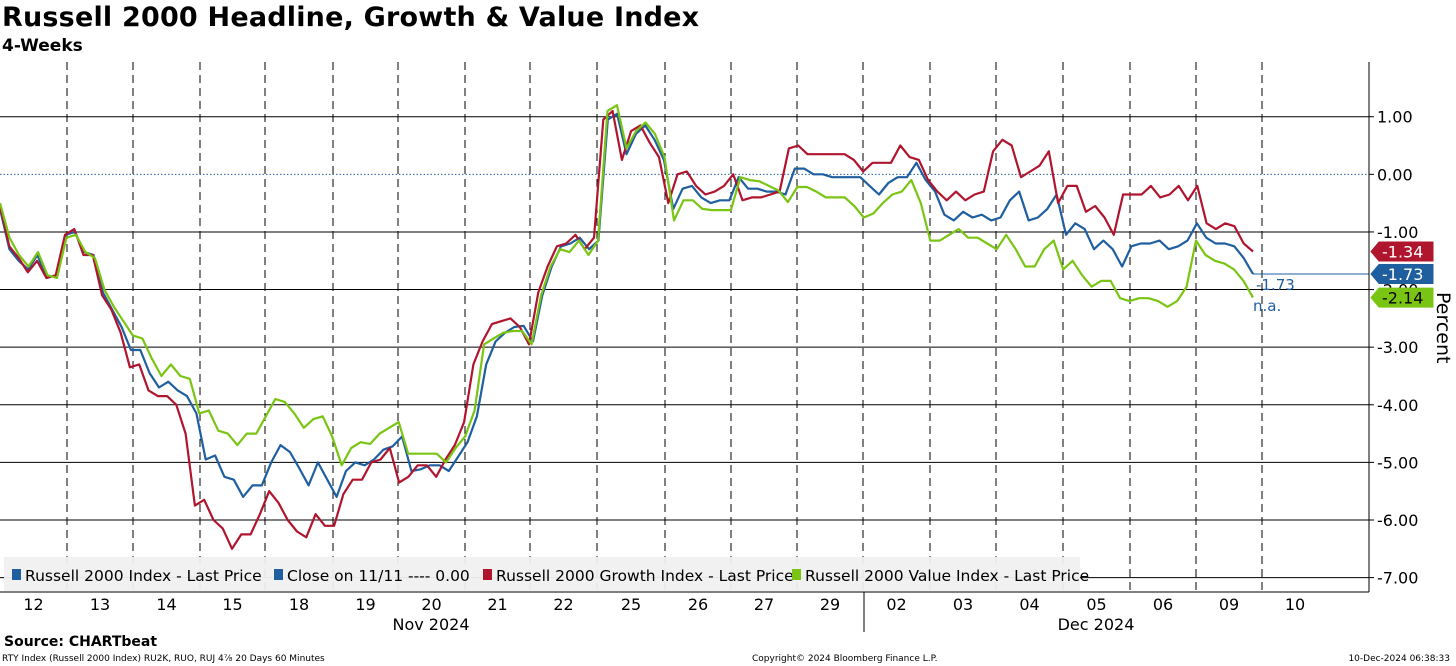 The height and width of the screenshot is (666, 1456). I want to click on x-tick-label: 10, so click(1295, 604).